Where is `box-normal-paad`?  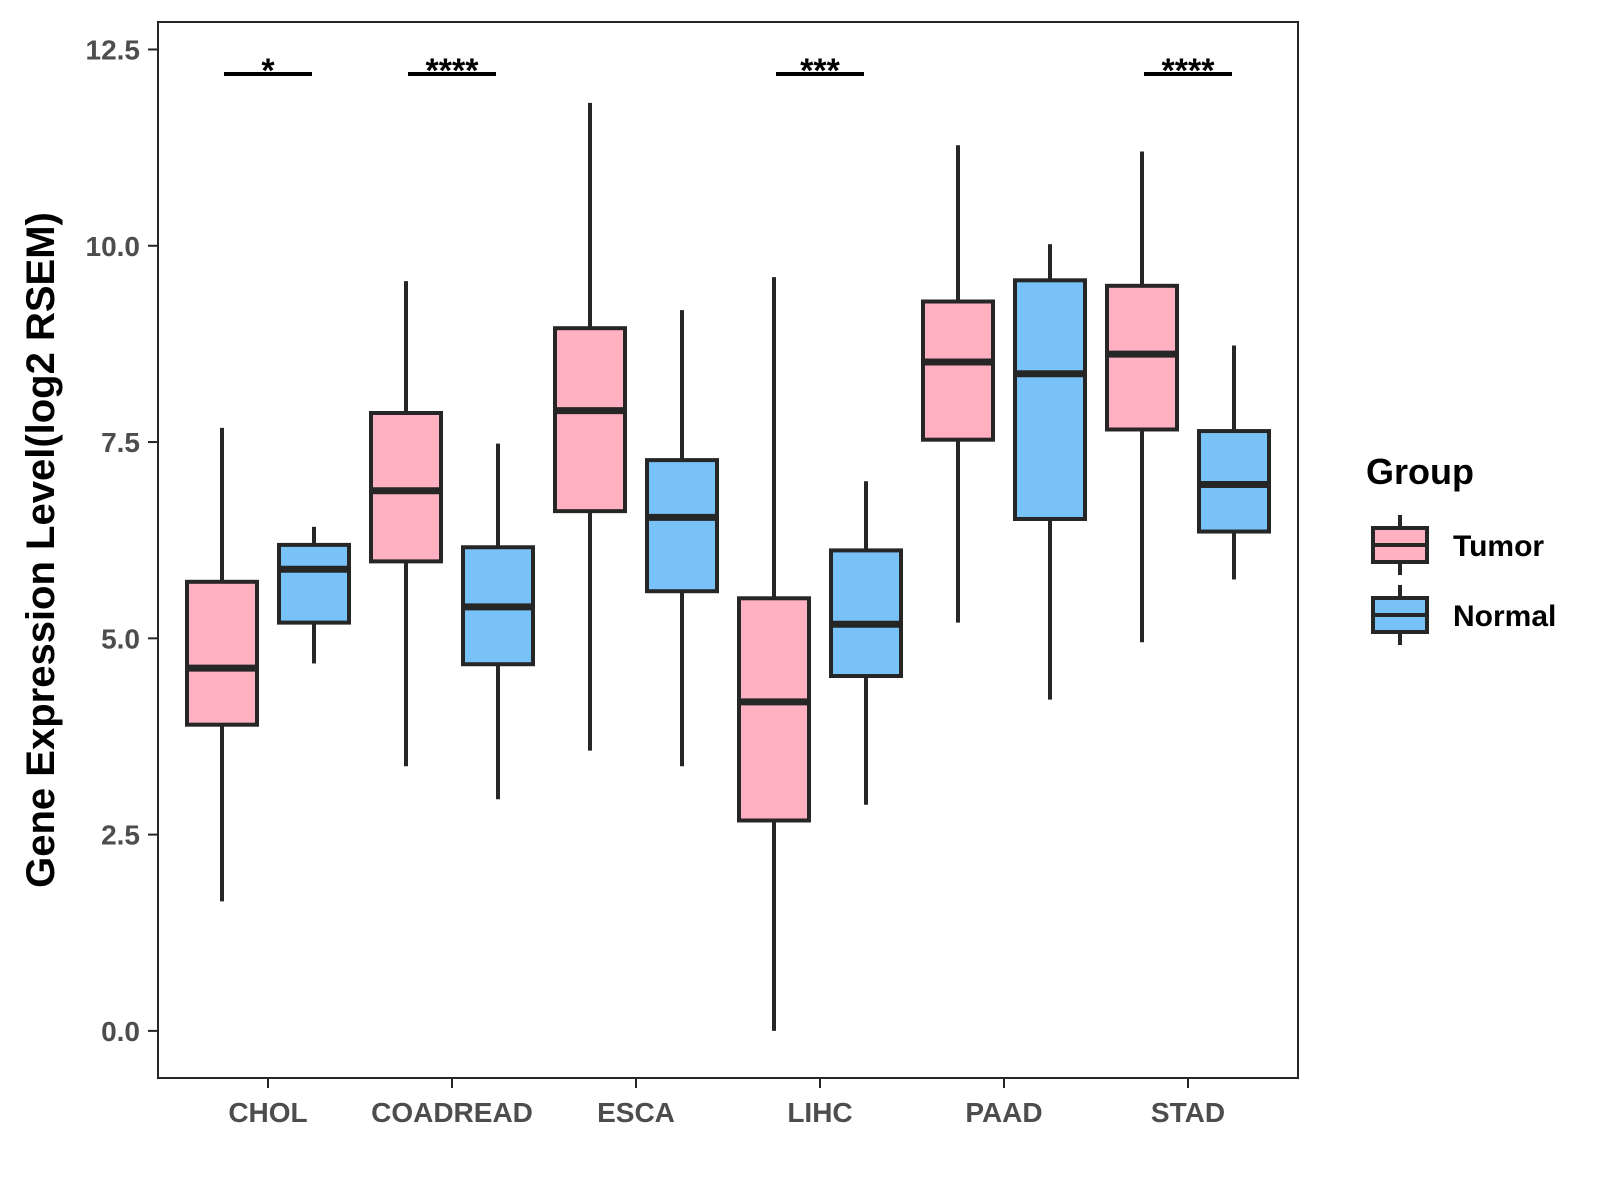 box-normal-paad is located at coordinates (1050, 472).